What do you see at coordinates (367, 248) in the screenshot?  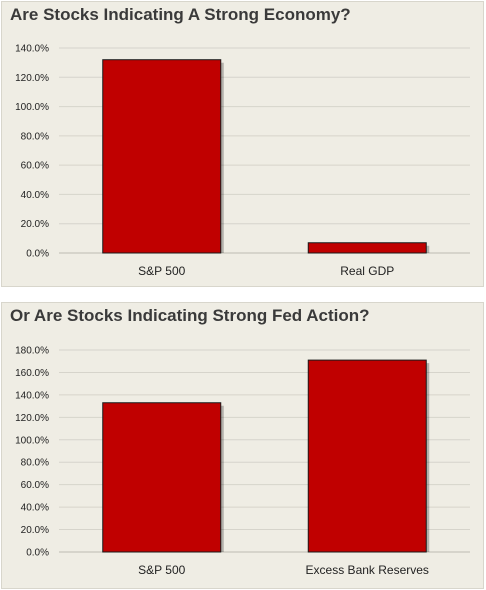 I see `bar-real-gdp` at bounding box center [367, 248].